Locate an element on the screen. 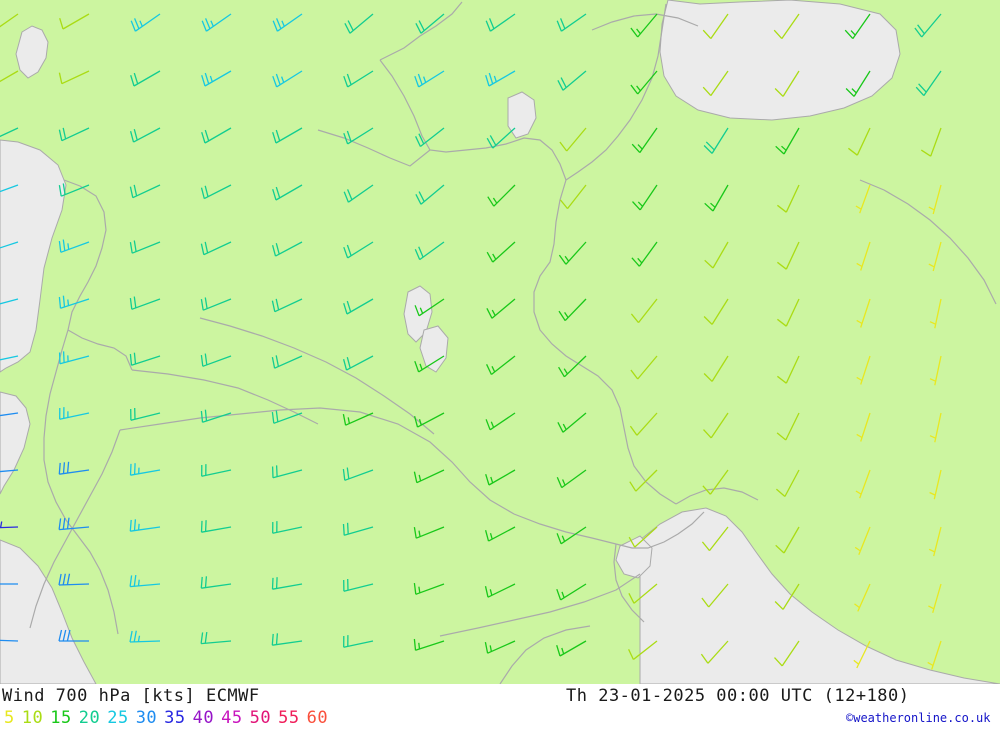  legend-entry-25: 25 is located at coordinates (118, 718).